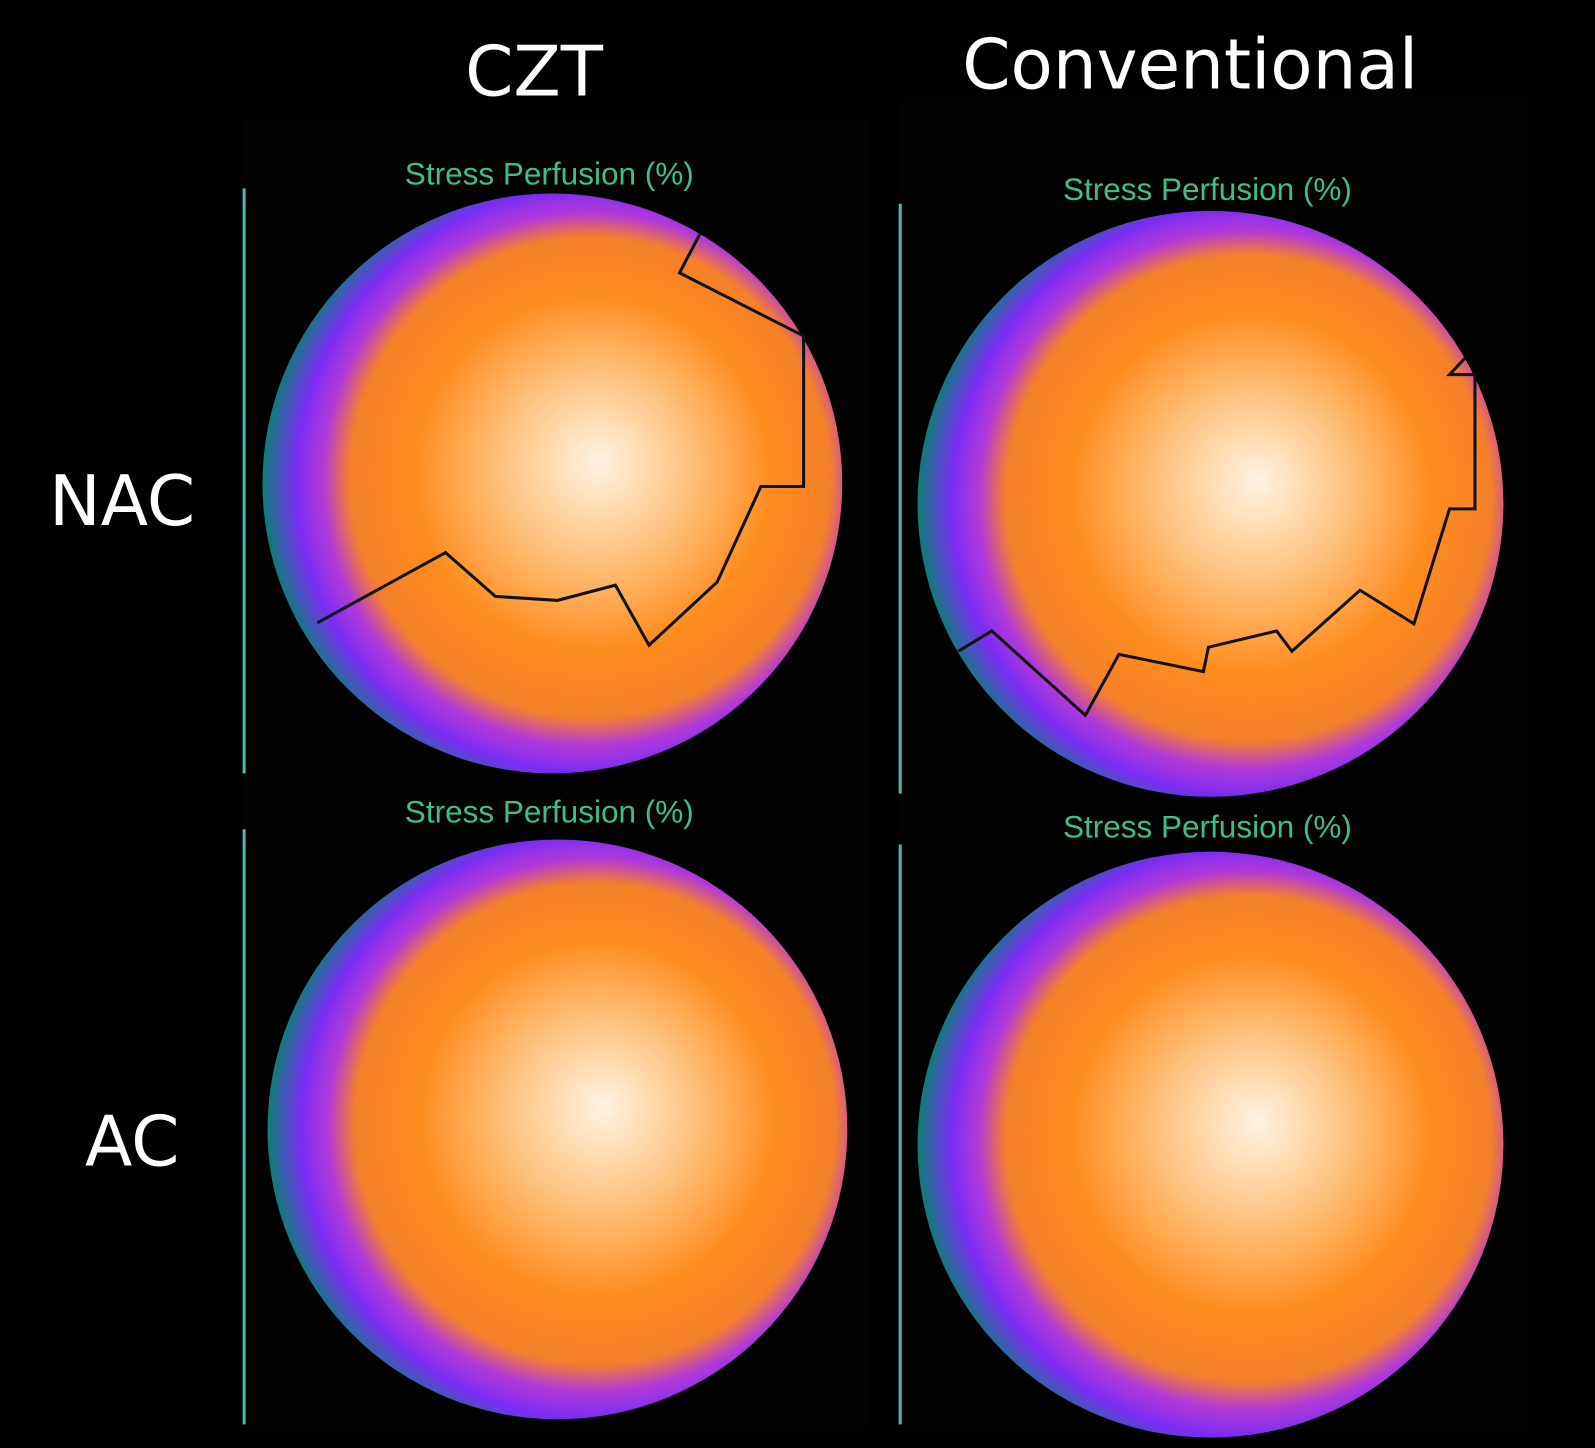  What do you see at coordinates (534, 73) in the screenshot?
I see `column-header: CZT` at bounding box center [534, 73].